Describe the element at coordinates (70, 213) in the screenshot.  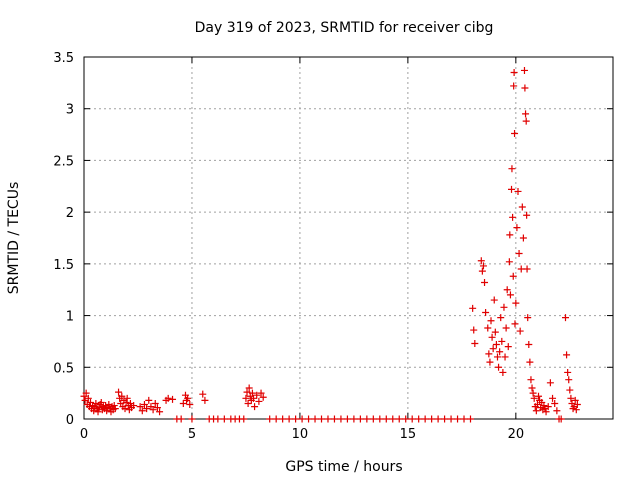
I see `y-tick-label: 2` at that location.